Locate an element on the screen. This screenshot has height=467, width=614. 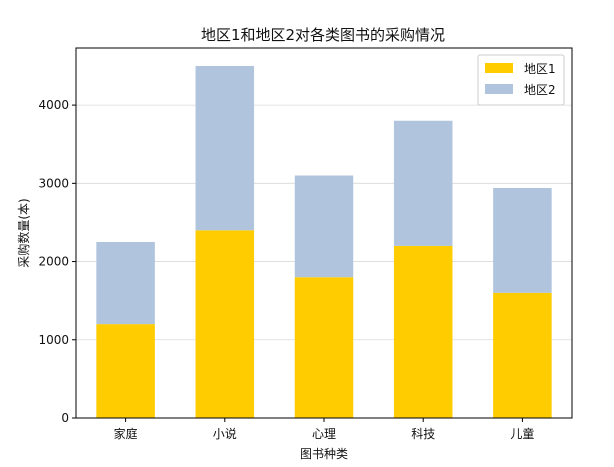
legend-label: 地区2 is located at coordinates (540, 90).